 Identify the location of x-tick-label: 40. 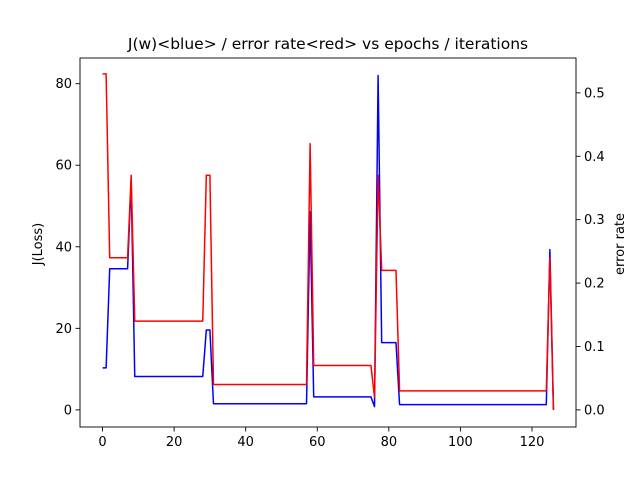
(245, 442).